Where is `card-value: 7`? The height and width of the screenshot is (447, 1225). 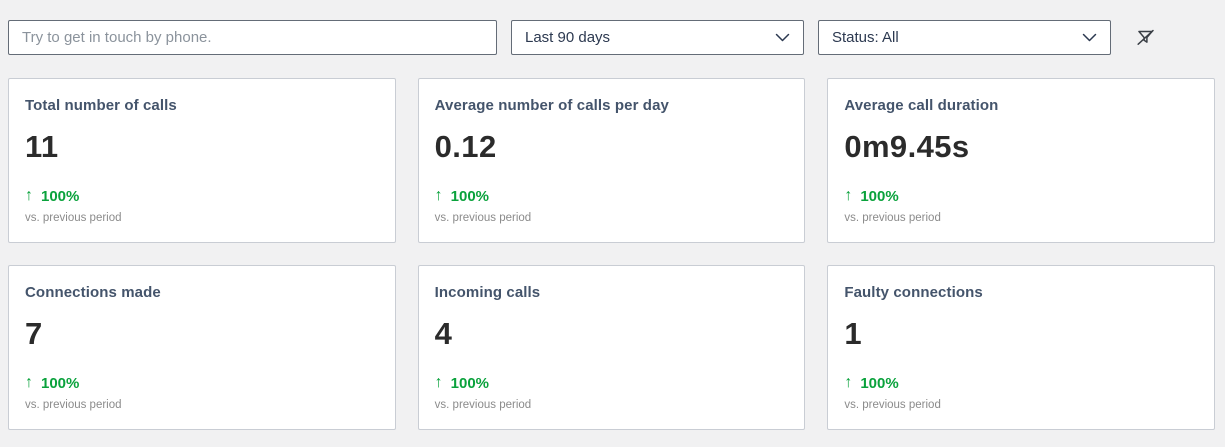
card-value: 7 is located at coordinates (34, 333).